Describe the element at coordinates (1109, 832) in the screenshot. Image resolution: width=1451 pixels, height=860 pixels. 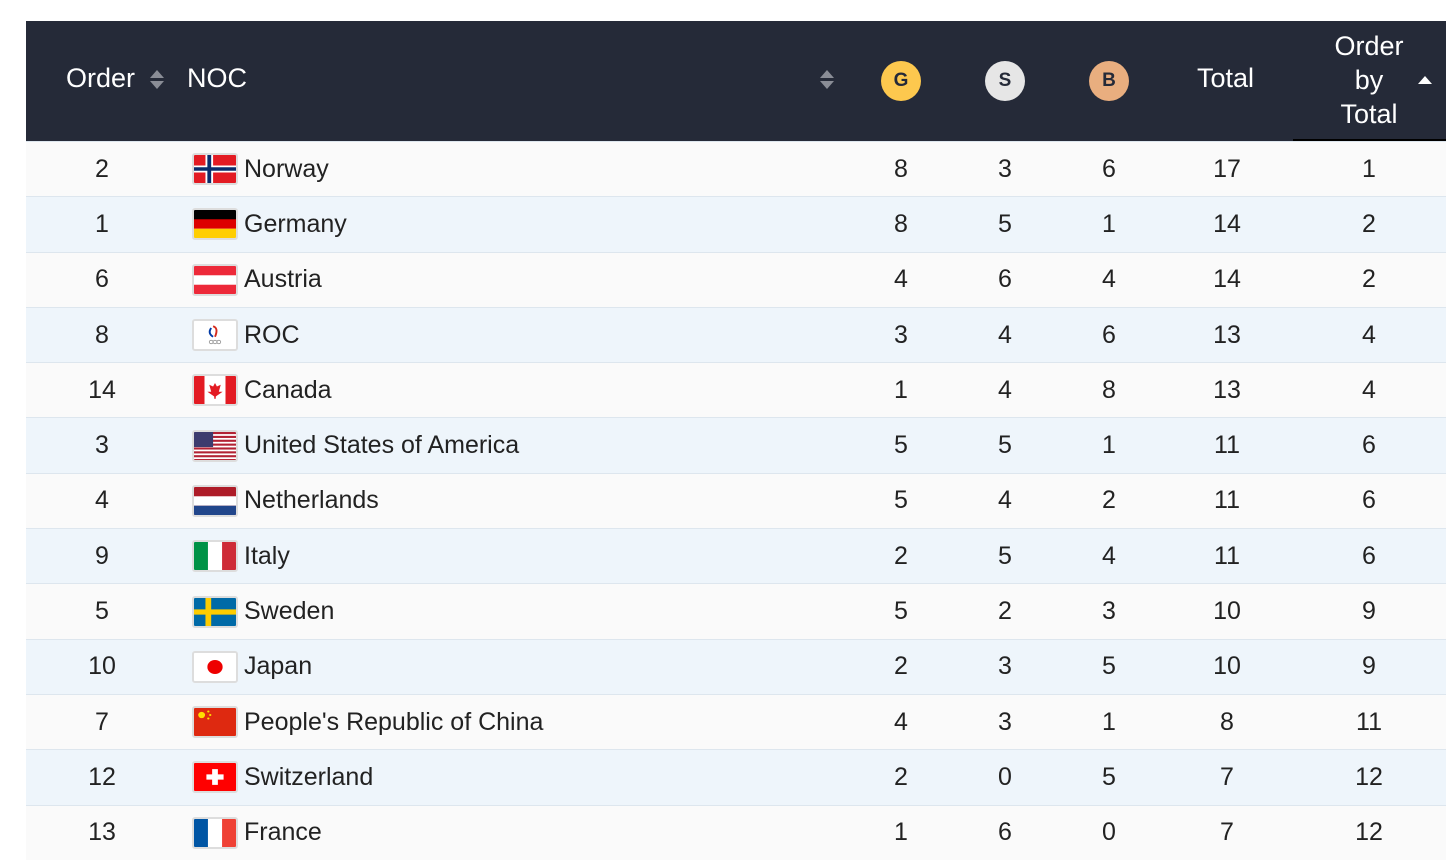
I see `bronze-count: 0` at that location.